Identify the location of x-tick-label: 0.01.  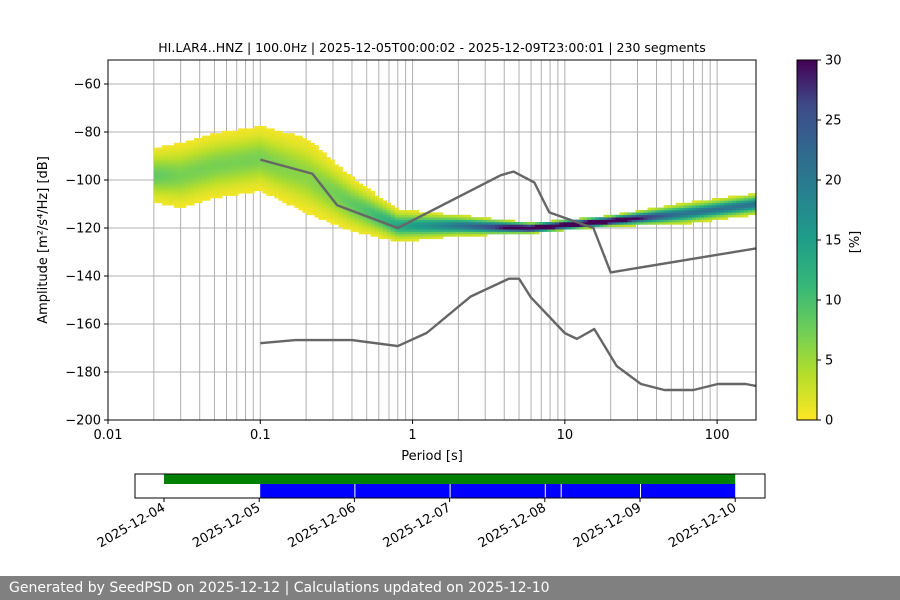
(108, 435).